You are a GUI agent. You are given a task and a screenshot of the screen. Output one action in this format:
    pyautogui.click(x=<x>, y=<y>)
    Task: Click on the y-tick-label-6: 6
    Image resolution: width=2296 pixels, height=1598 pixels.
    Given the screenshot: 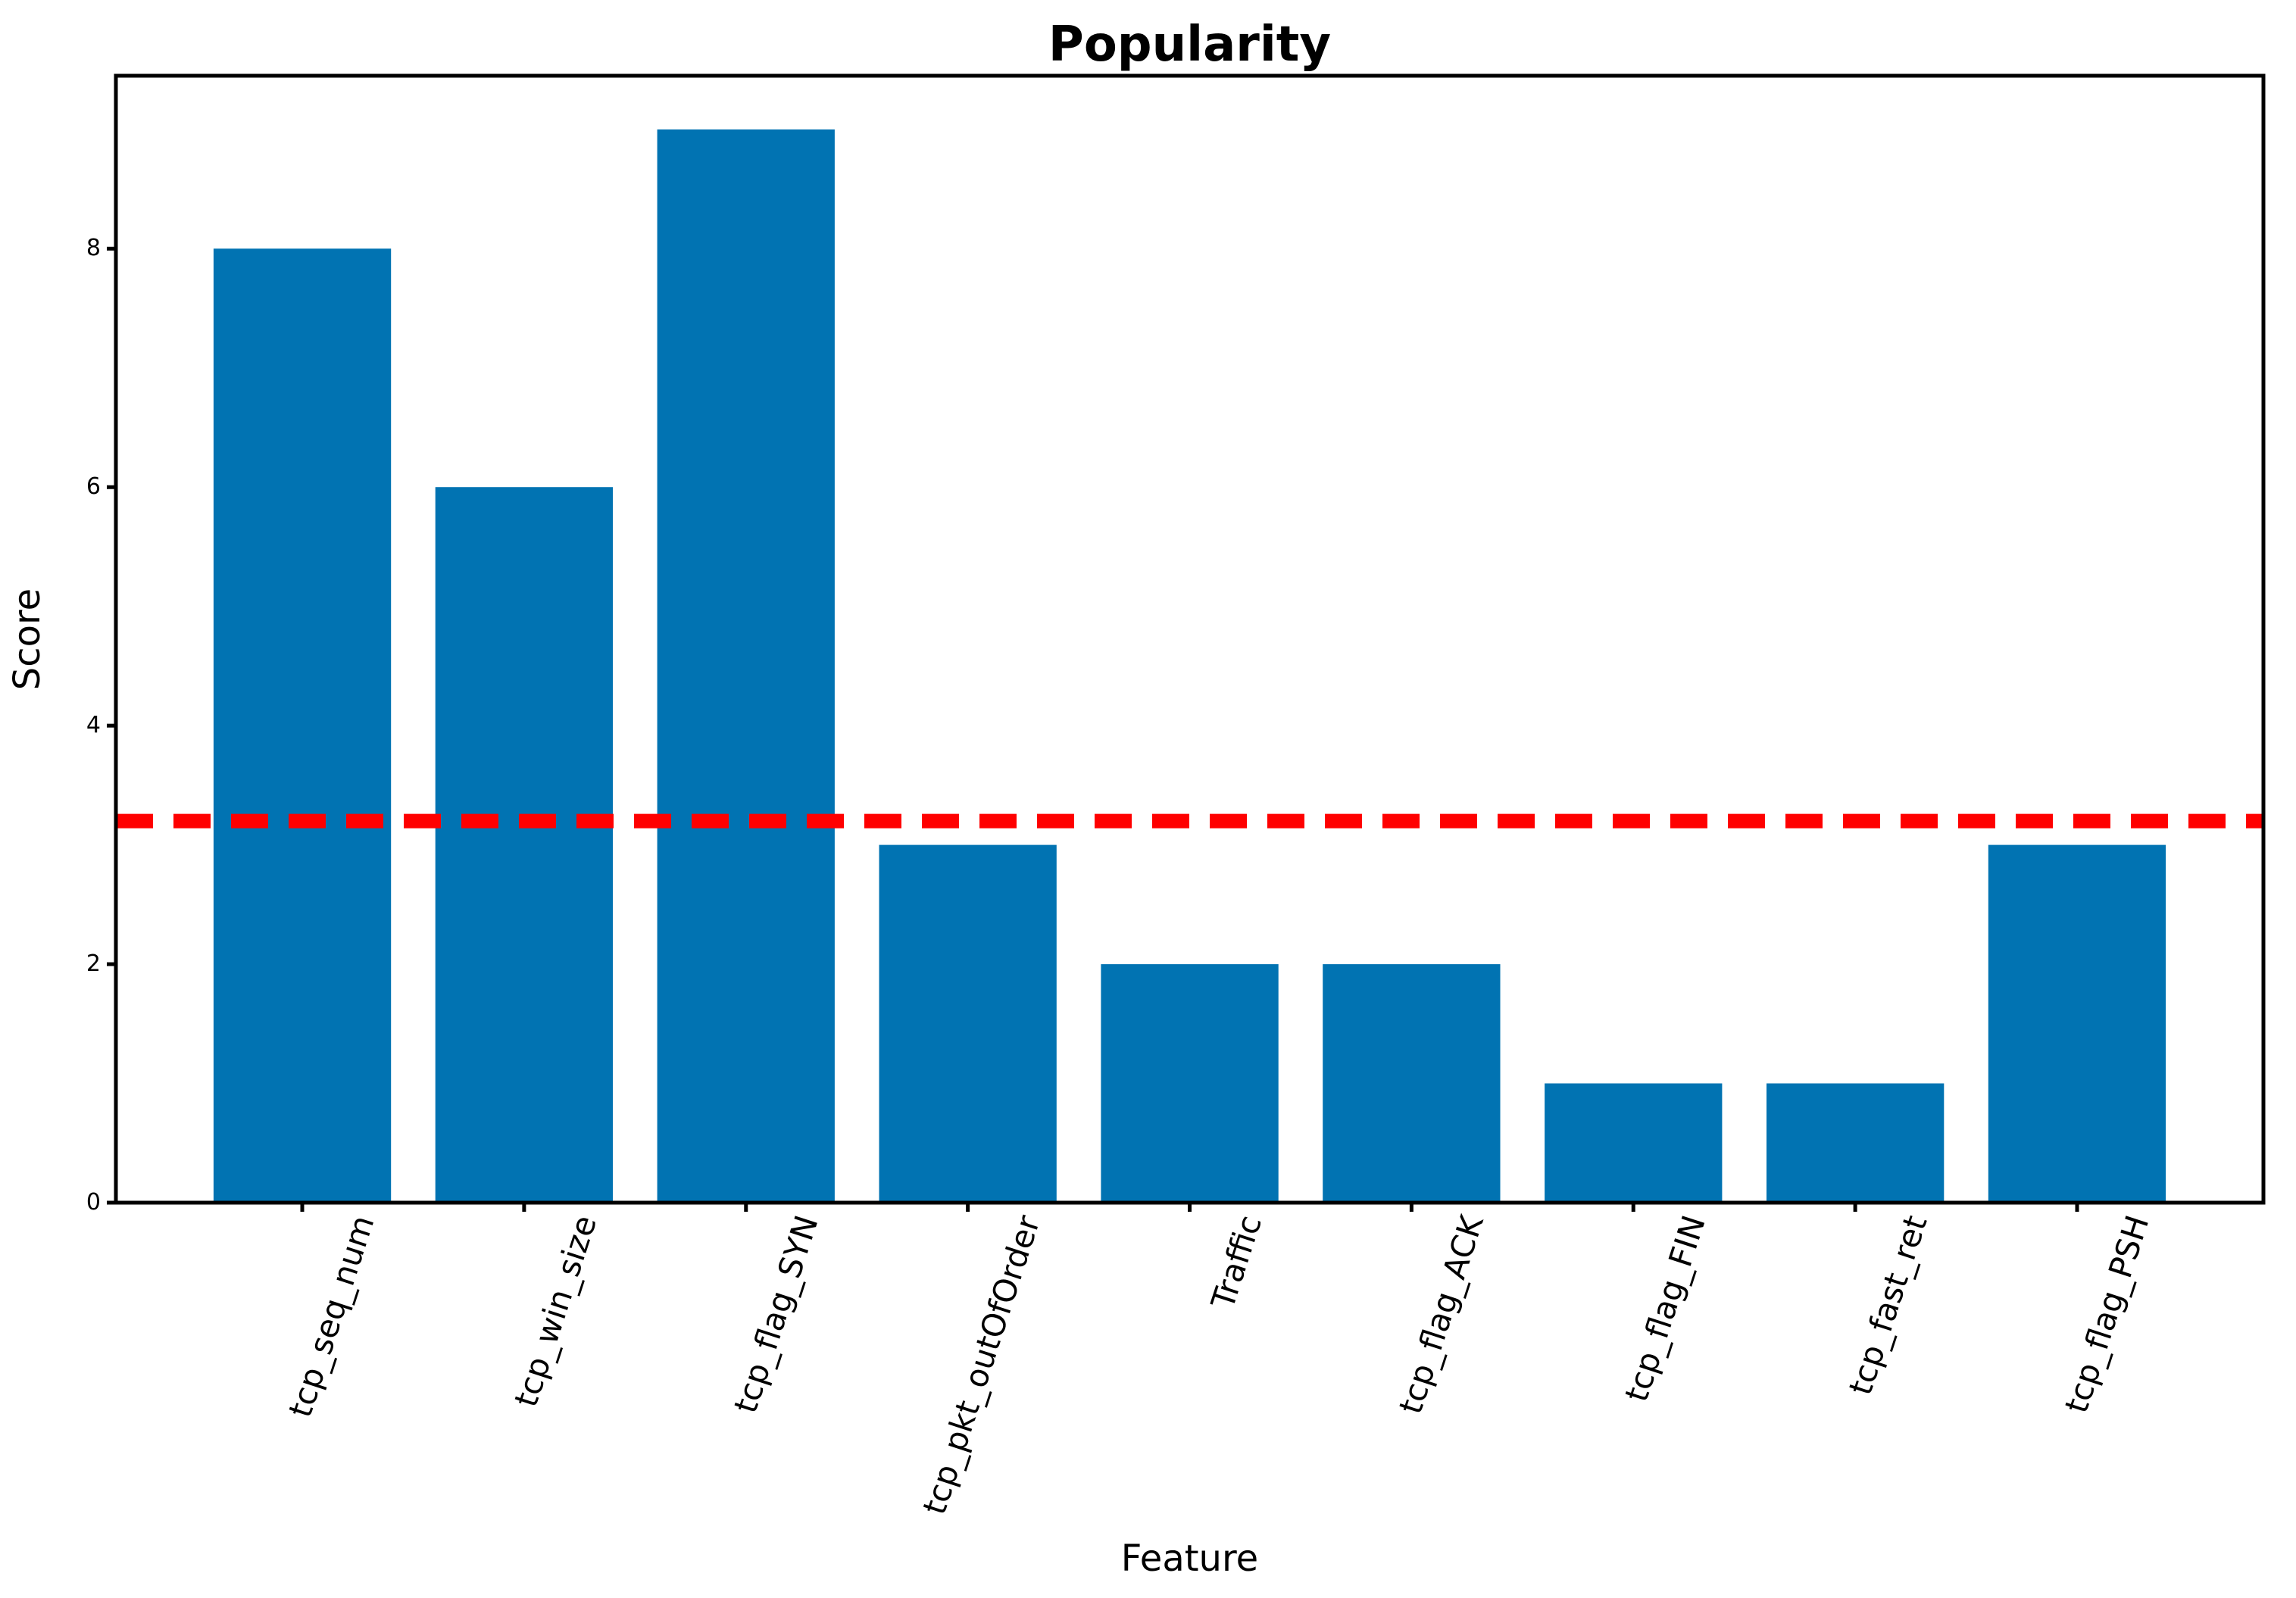 What is the action you would take?
    pyautogui.click(x=93, y=486)
    